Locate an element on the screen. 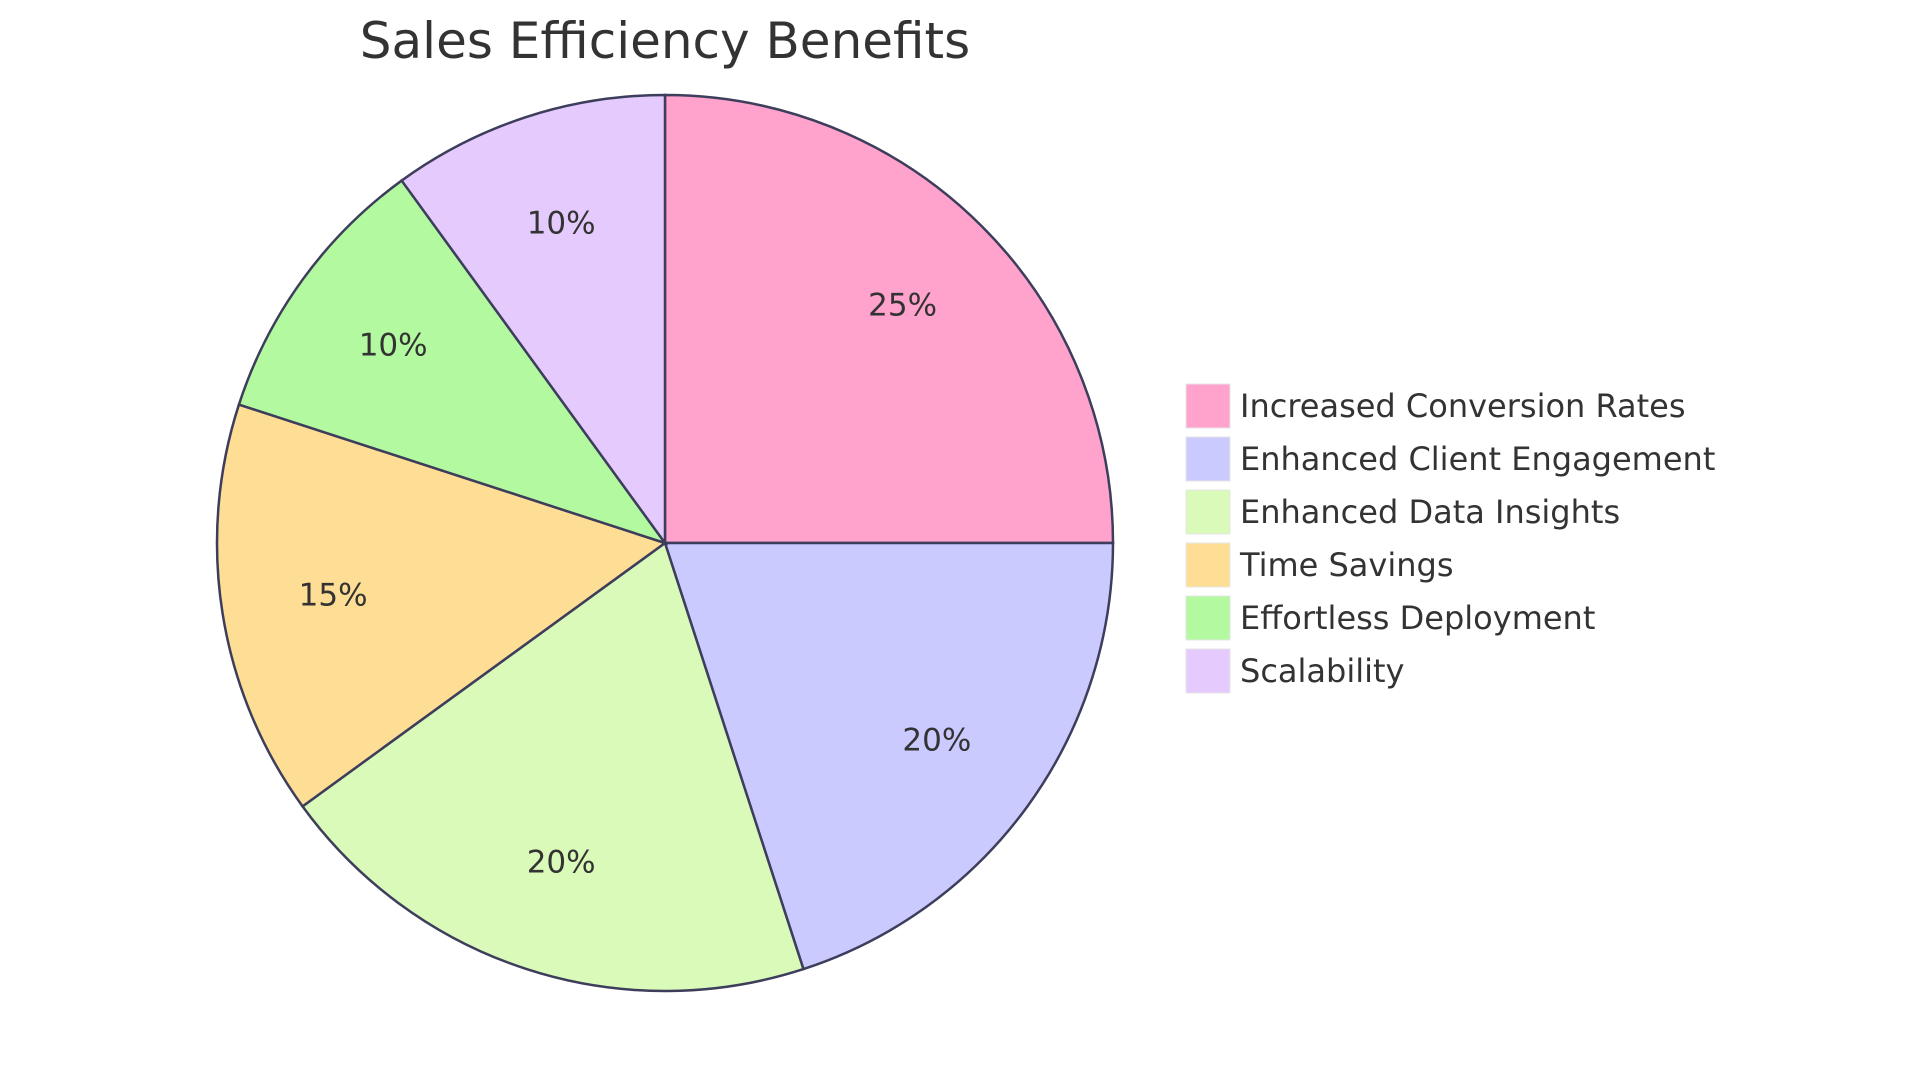 The height and width of the screenshot is (1083, 1920). legend-item-enhanced-client-engagement: Enhanced Client Engagement is located at coordinates (1450, 459).